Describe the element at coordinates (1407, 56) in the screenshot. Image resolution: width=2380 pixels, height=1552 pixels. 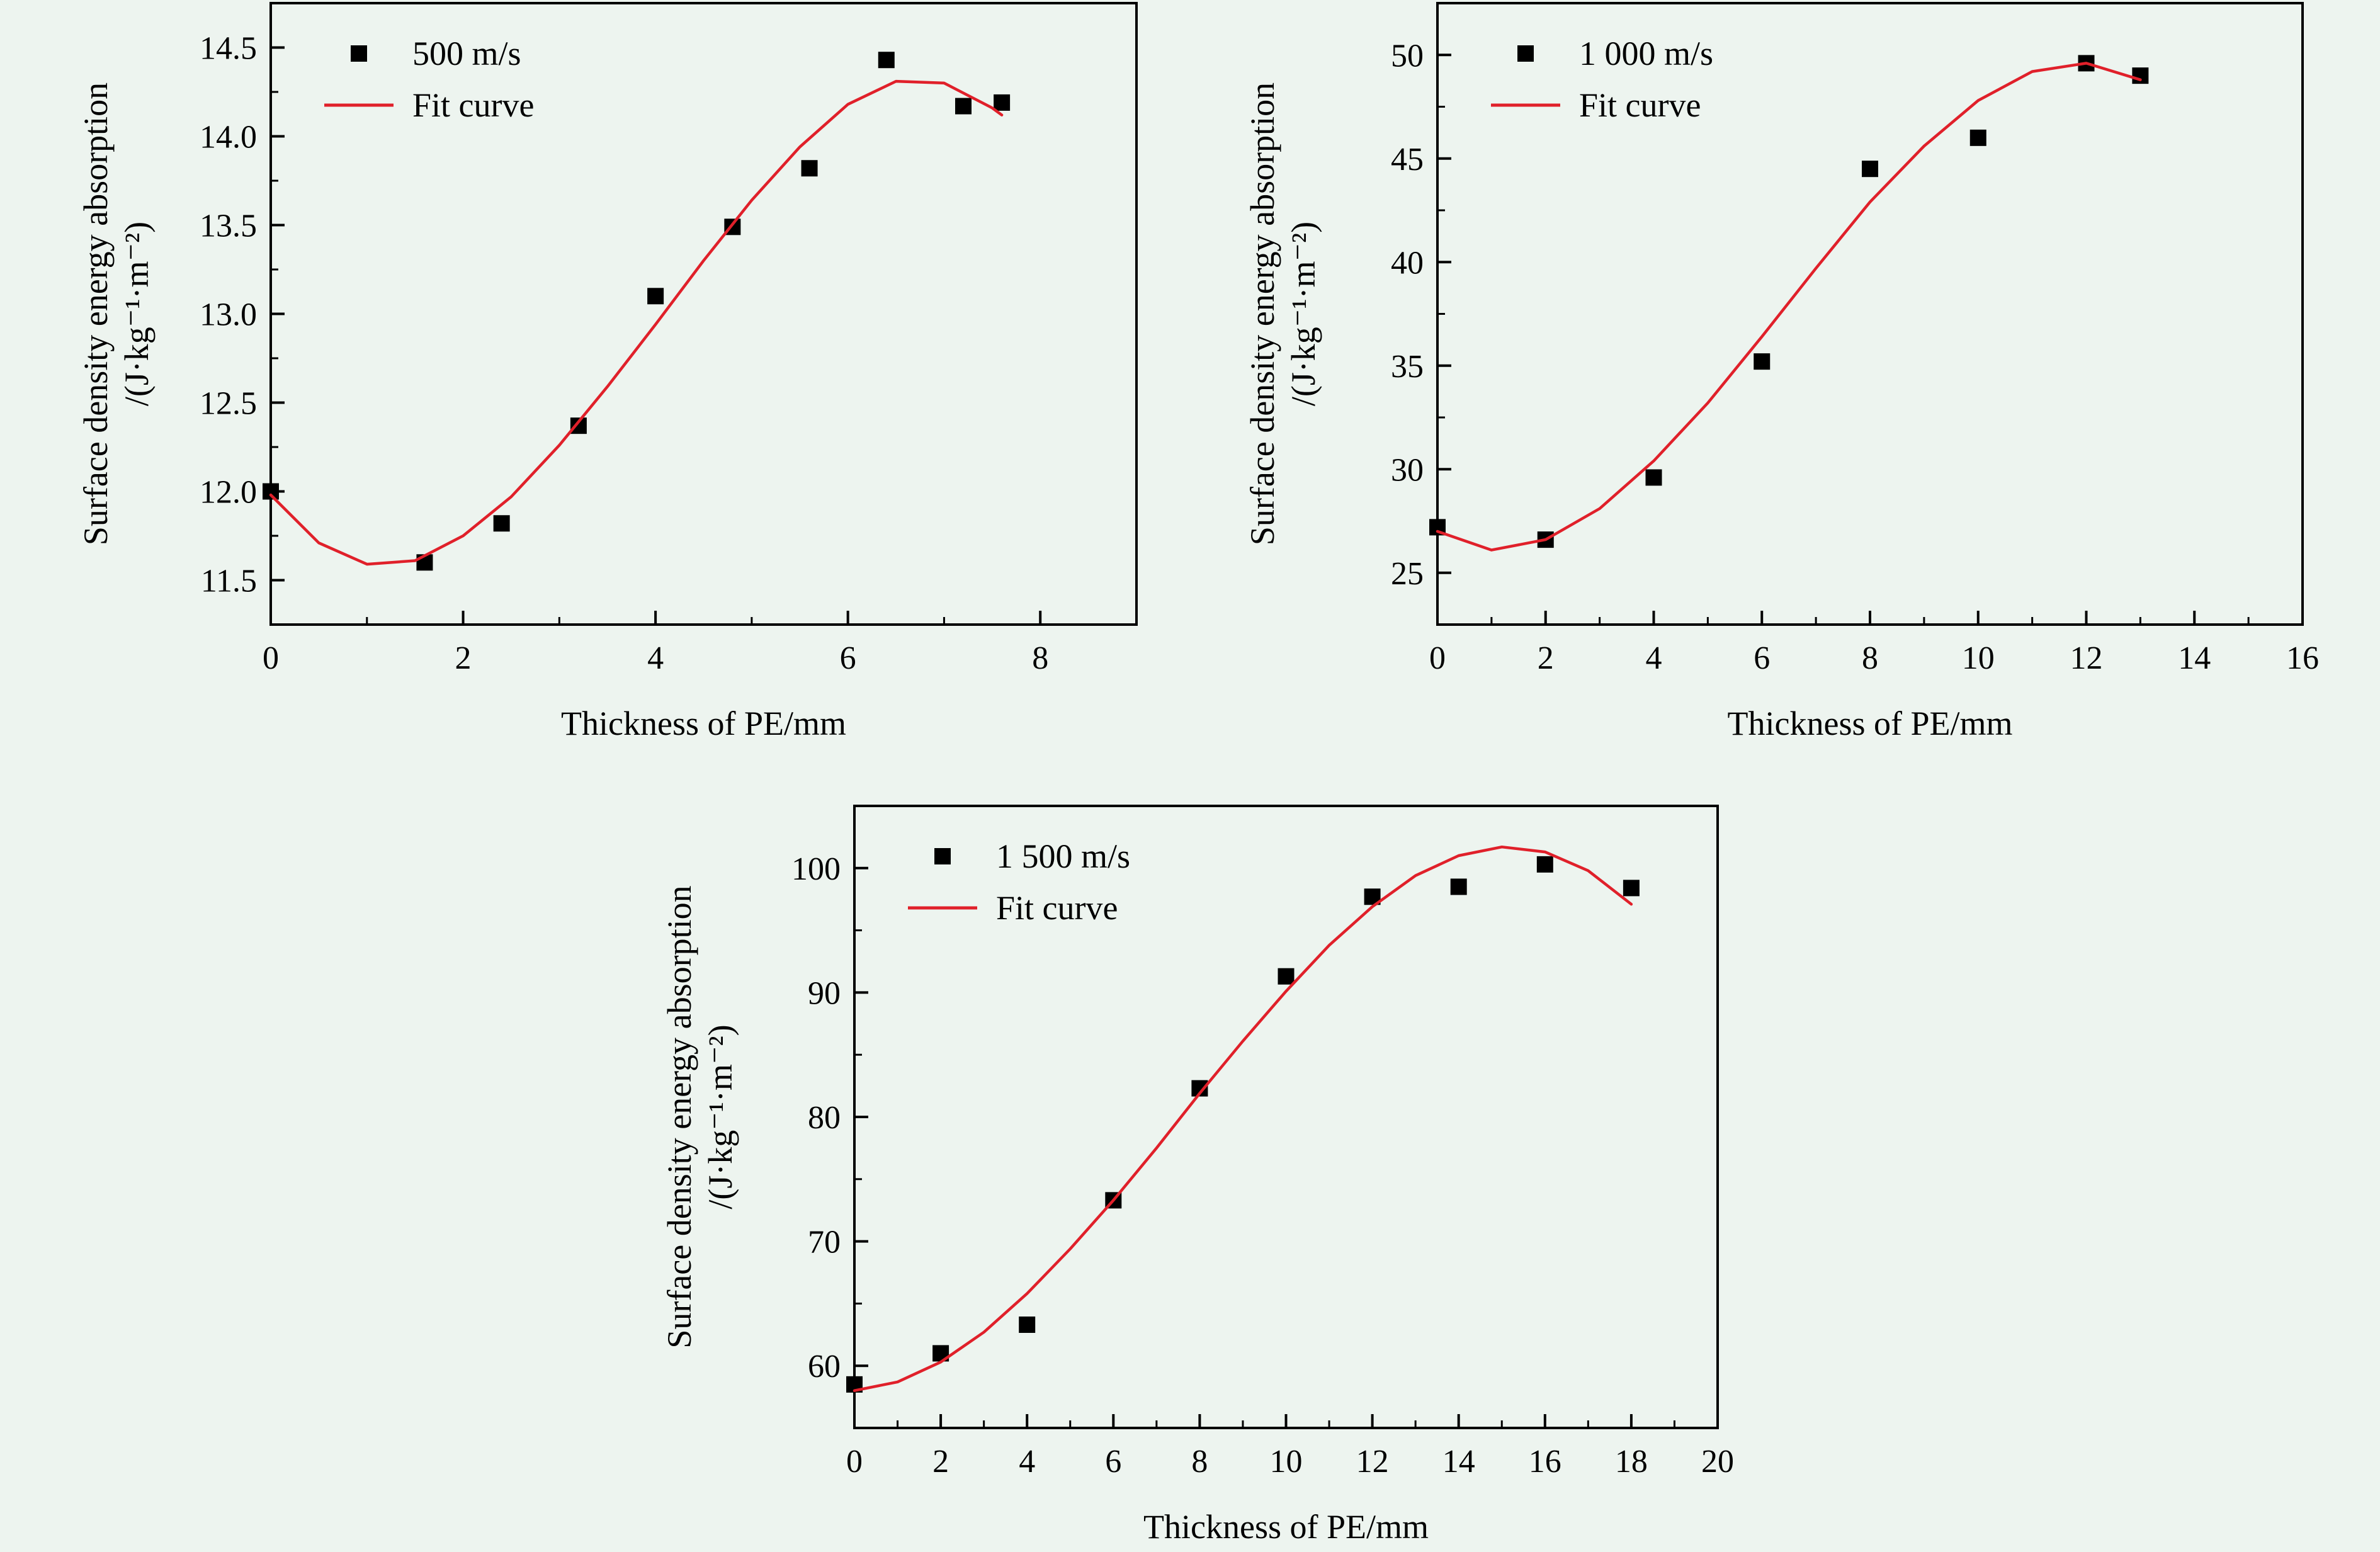
I see `y-tick-label: 50` at that location.